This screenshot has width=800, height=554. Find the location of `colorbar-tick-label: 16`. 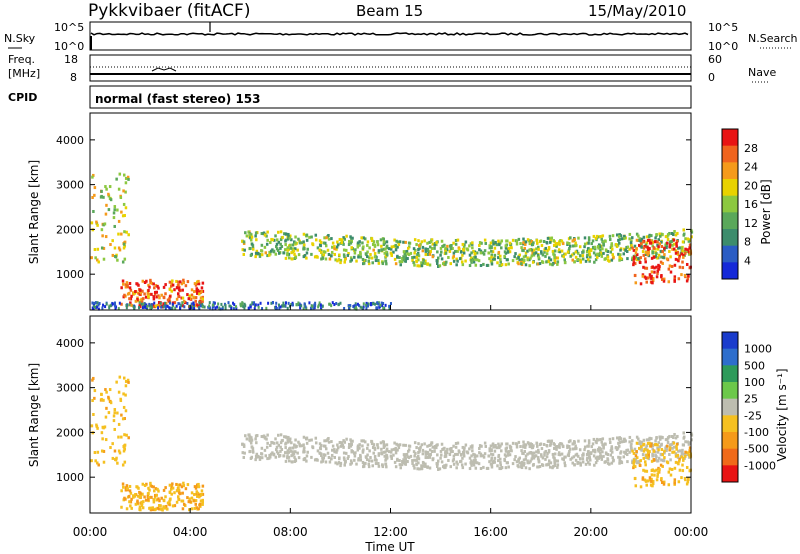

colorbar-tick-label: 16 is located at coordinates (751, 204).